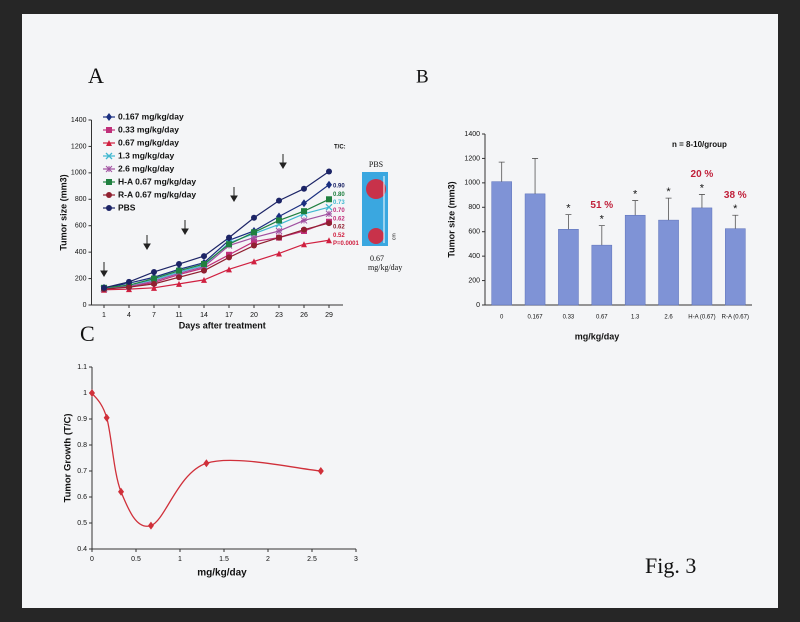 Image resolution: width=800 pixels, height=622 pixels. I want to click on x-tick-label: 1.3, so click(635, 318).